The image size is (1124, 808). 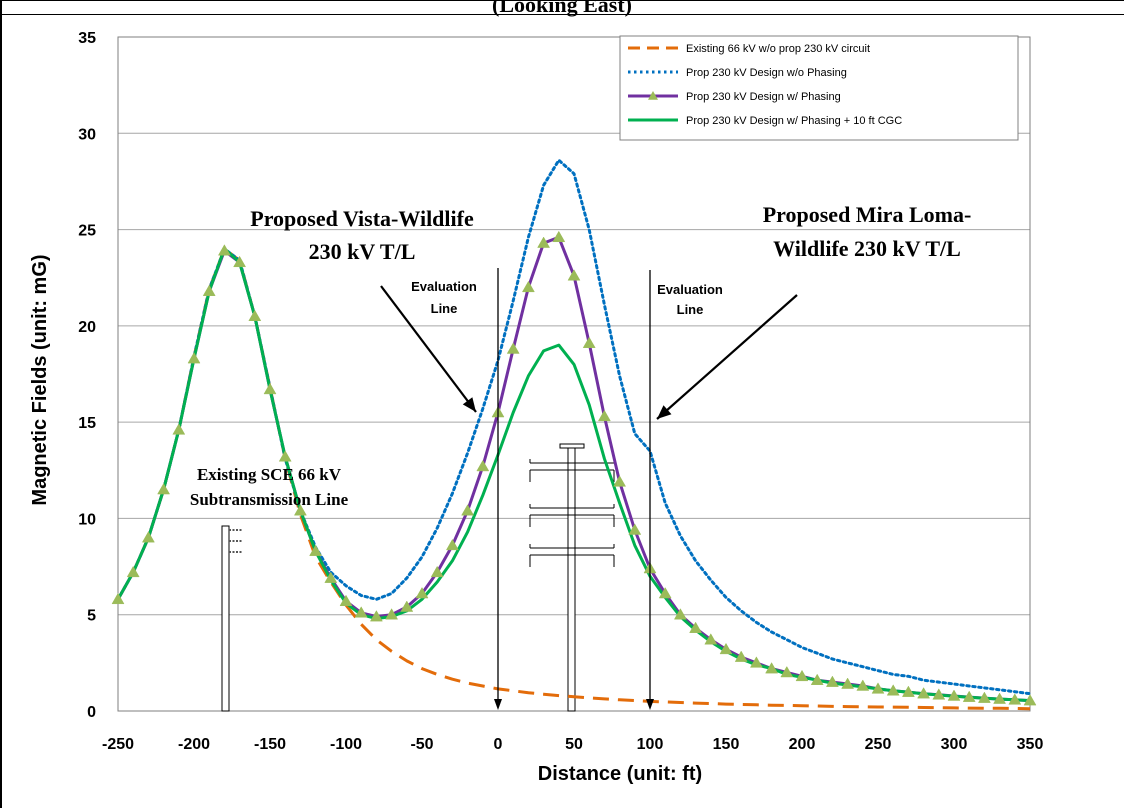 I want to click on sce-label-line2: Subtransmission Line, so click(x=269, y=499).